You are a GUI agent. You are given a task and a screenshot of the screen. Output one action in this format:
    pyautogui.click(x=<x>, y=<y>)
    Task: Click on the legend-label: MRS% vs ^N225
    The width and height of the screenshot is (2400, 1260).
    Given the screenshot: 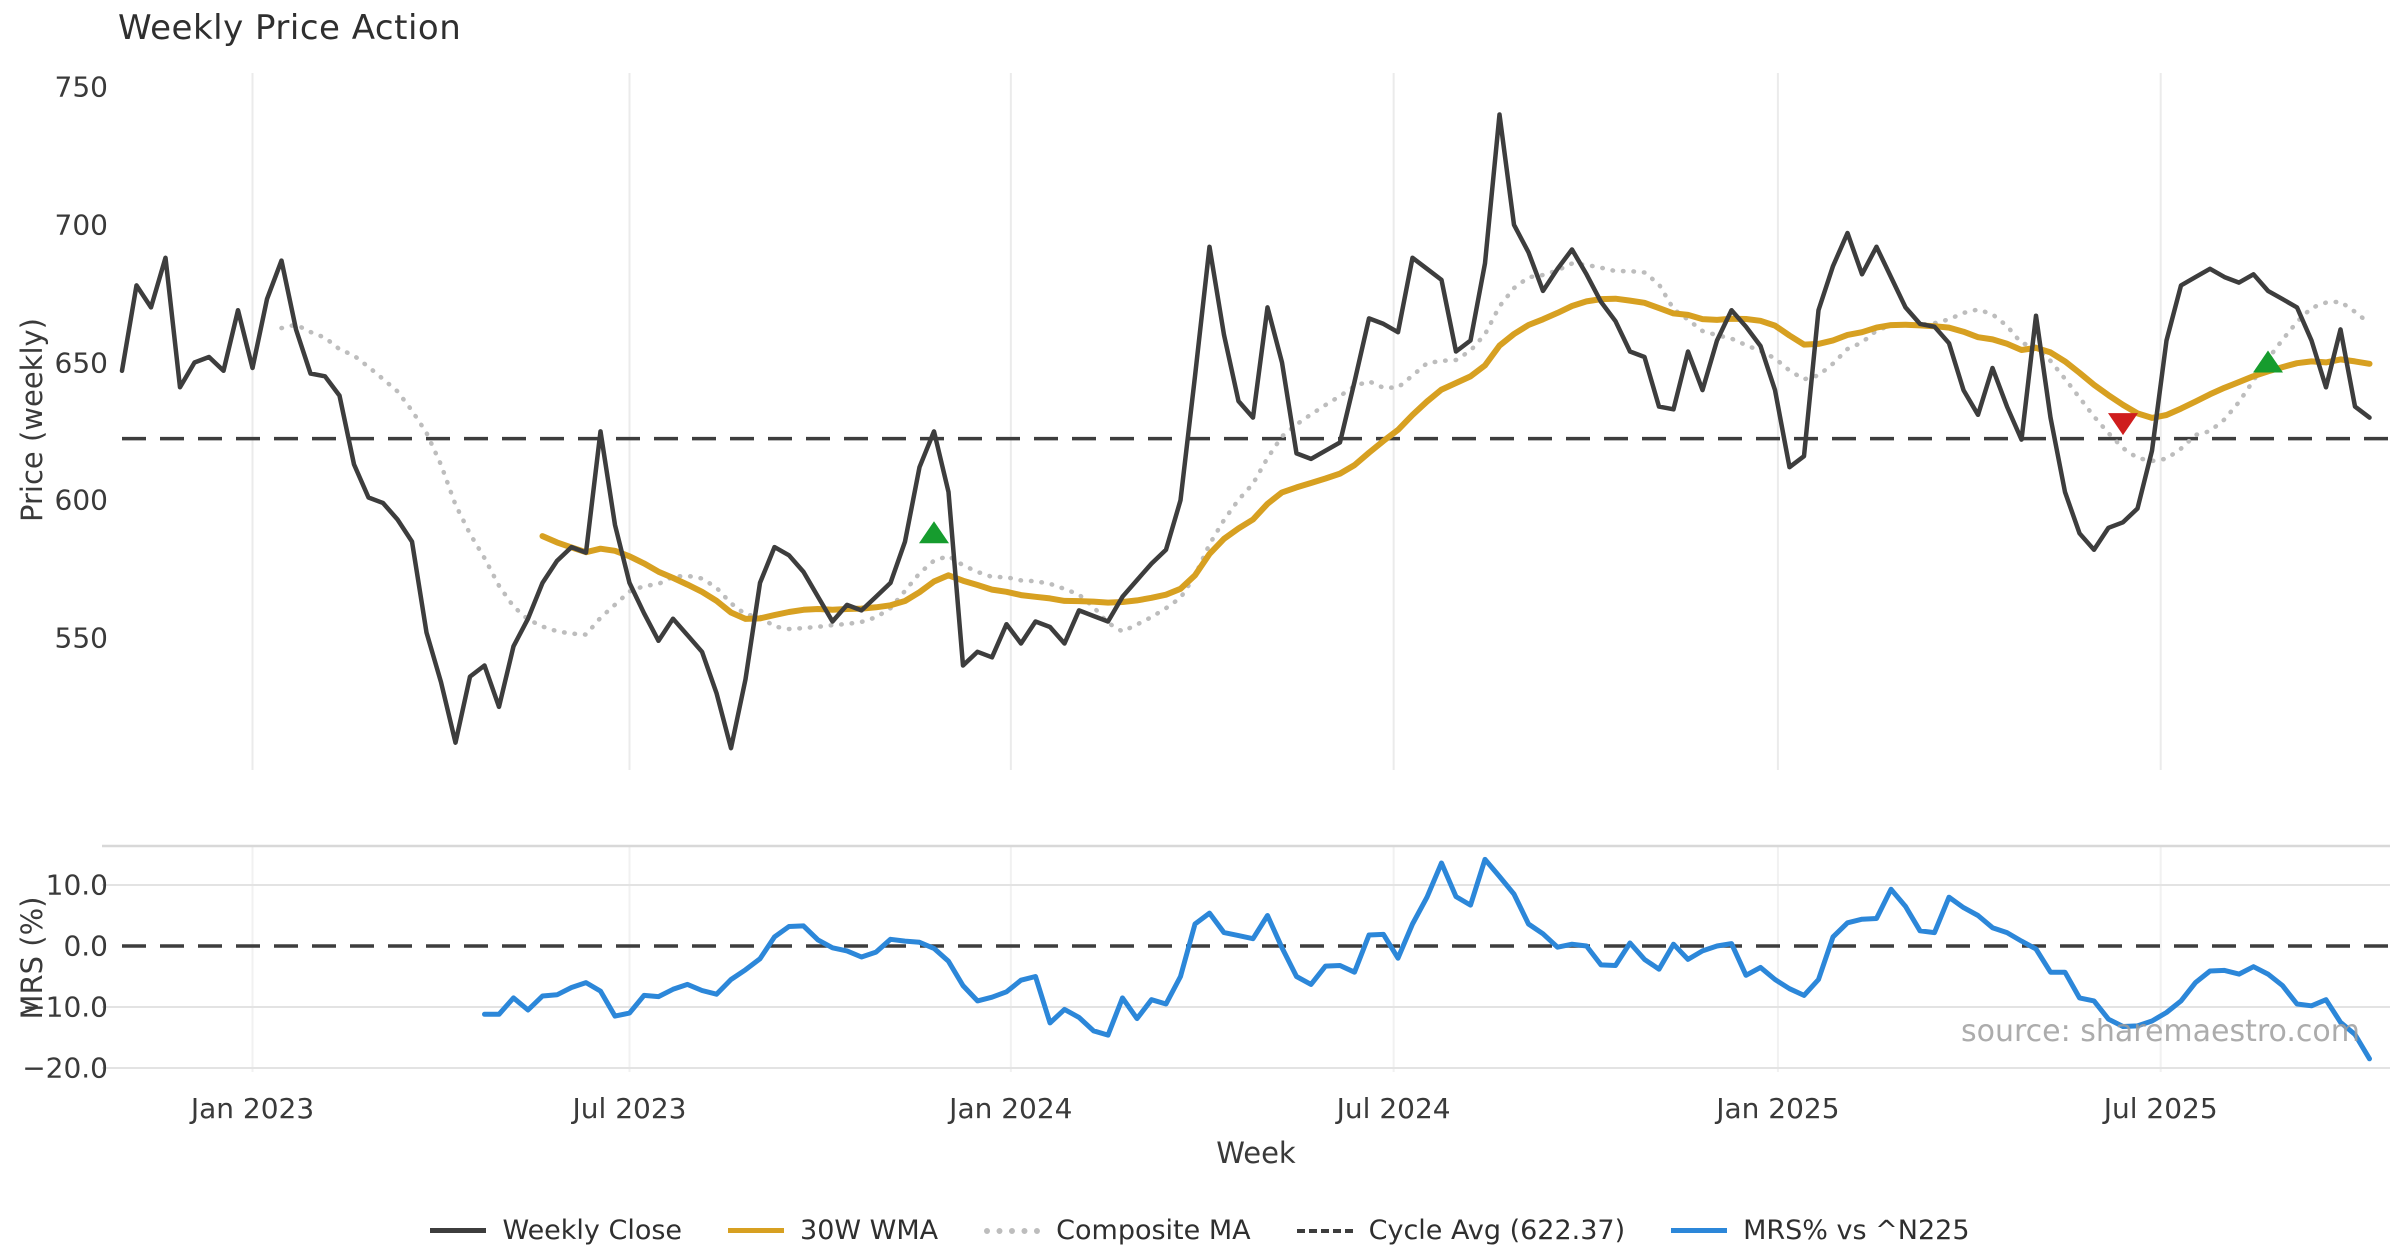 What is the action you would take?
    pyautogui.click(x=1856, y=1230)
    